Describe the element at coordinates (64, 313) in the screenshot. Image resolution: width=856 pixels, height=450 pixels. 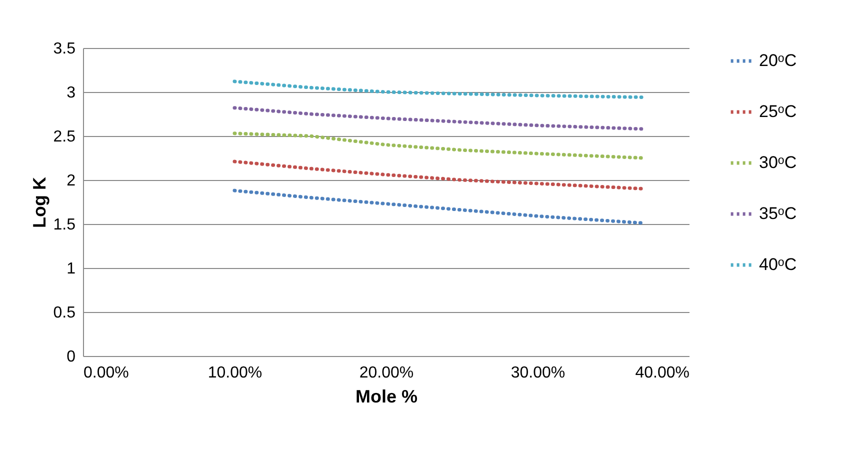
I see `y-tick-label: 0.5` at that location.